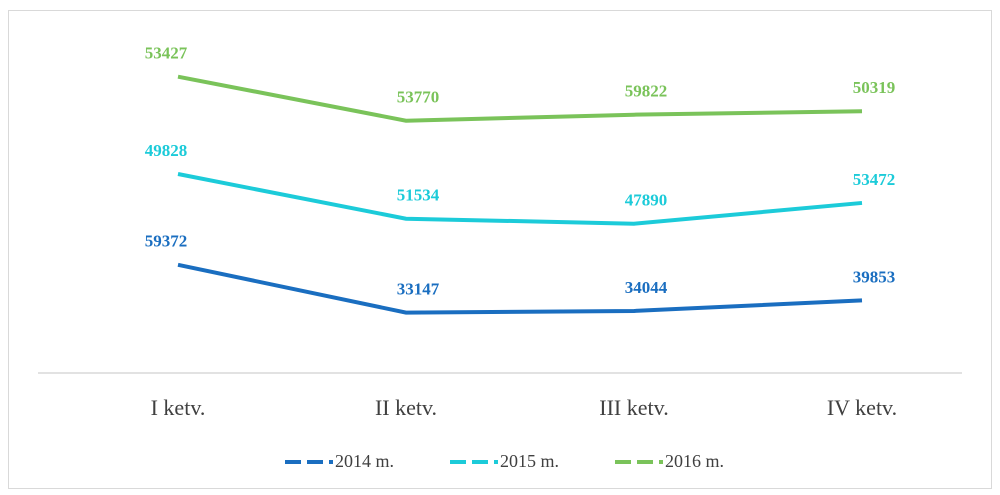  I want to click on data-label: 59372, so click(166, 241).